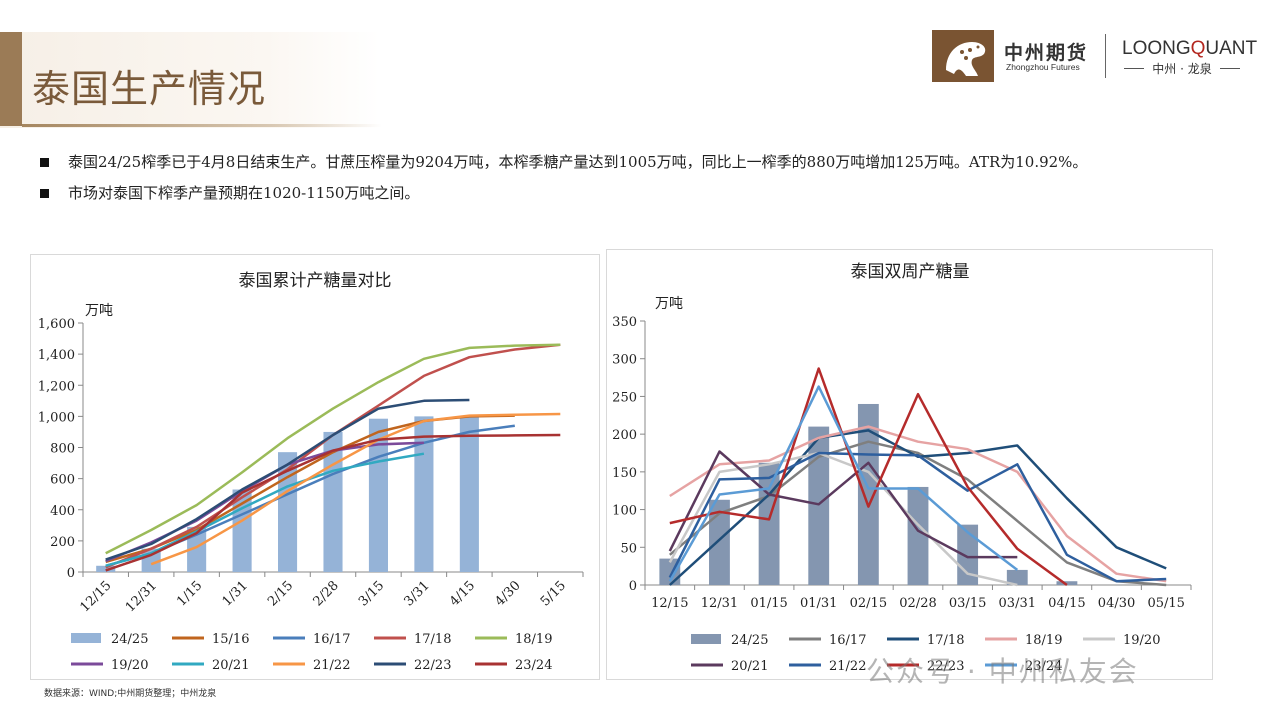  I want to click on bullet-text: 市场对泰国下榨季产量预期在1020-1150万吨之间。, so click(244, 193).